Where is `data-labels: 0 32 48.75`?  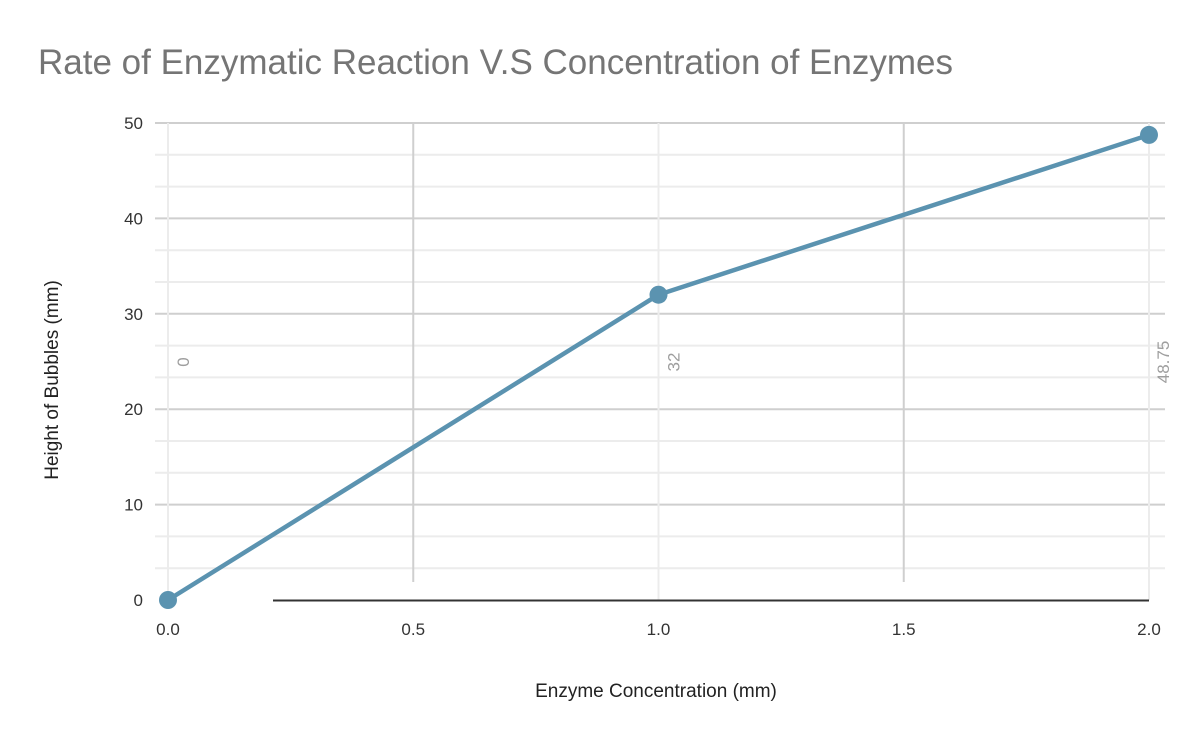 data-labels: 0 32 48.75 is located at coordinates (673, 362).